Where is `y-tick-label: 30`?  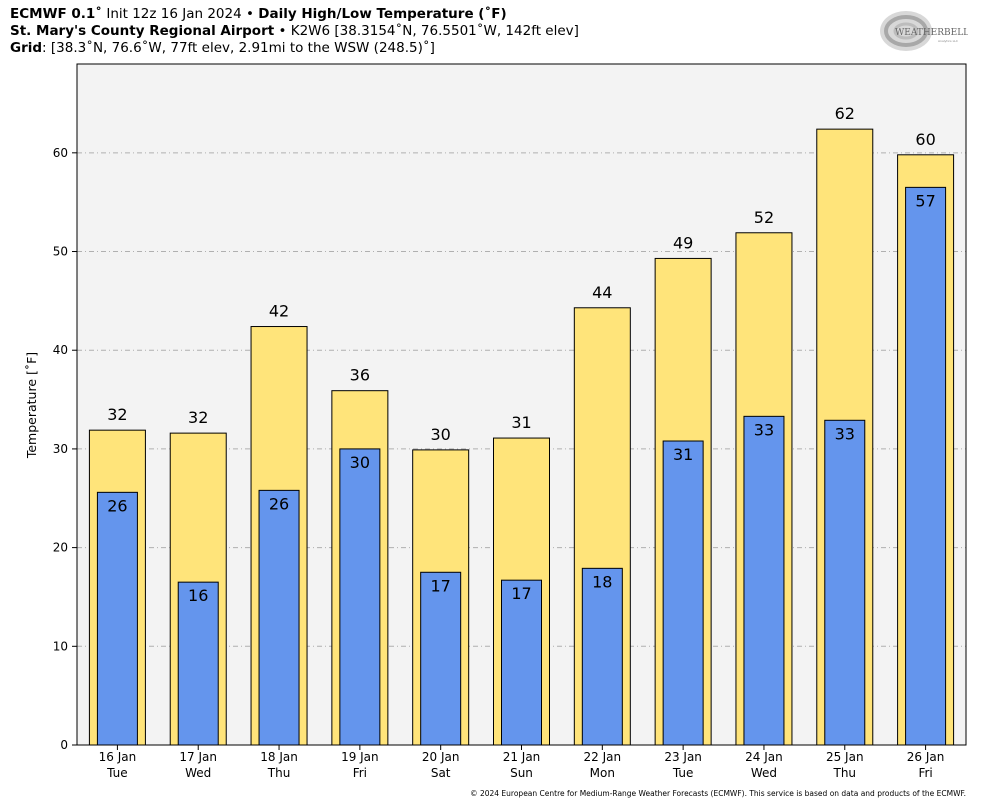 y-tick-label: 30 is located at coordinates (60, 449).